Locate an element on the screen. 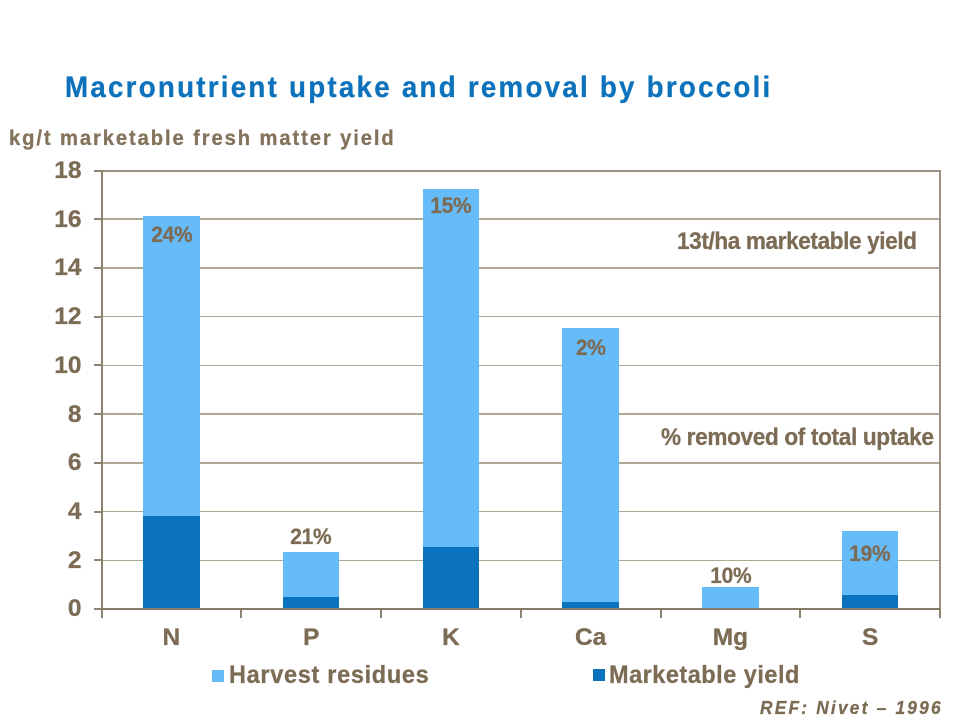  bar-label-N: 24% is located at coordinates (171, 235).